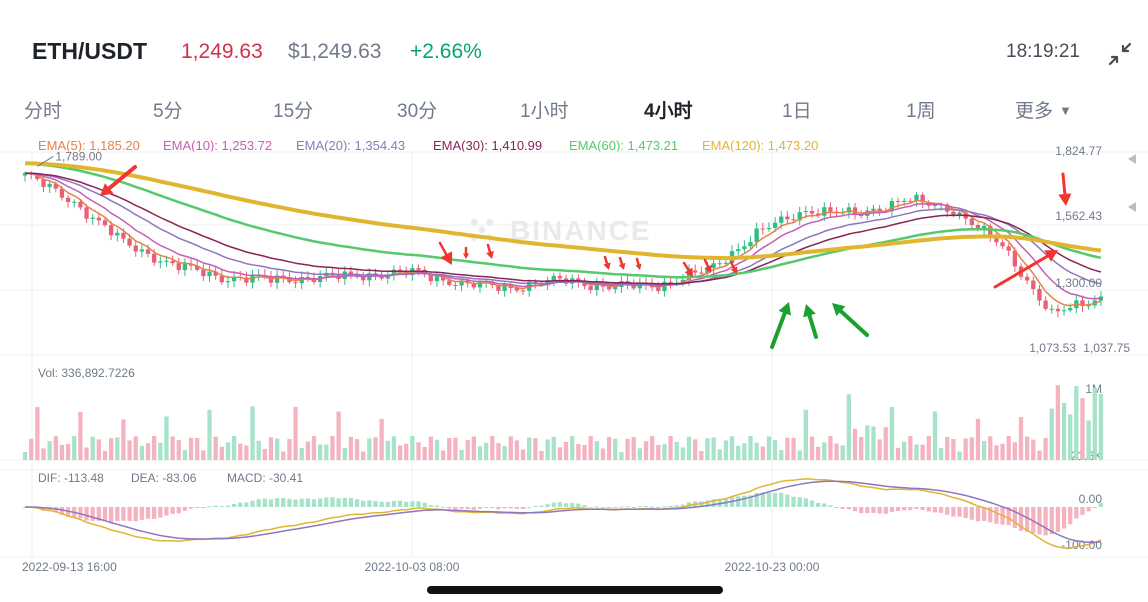 This screenshot has height=602, width=1148. I want to click on trading-pair: ETH/USDT, so click(89, 51).